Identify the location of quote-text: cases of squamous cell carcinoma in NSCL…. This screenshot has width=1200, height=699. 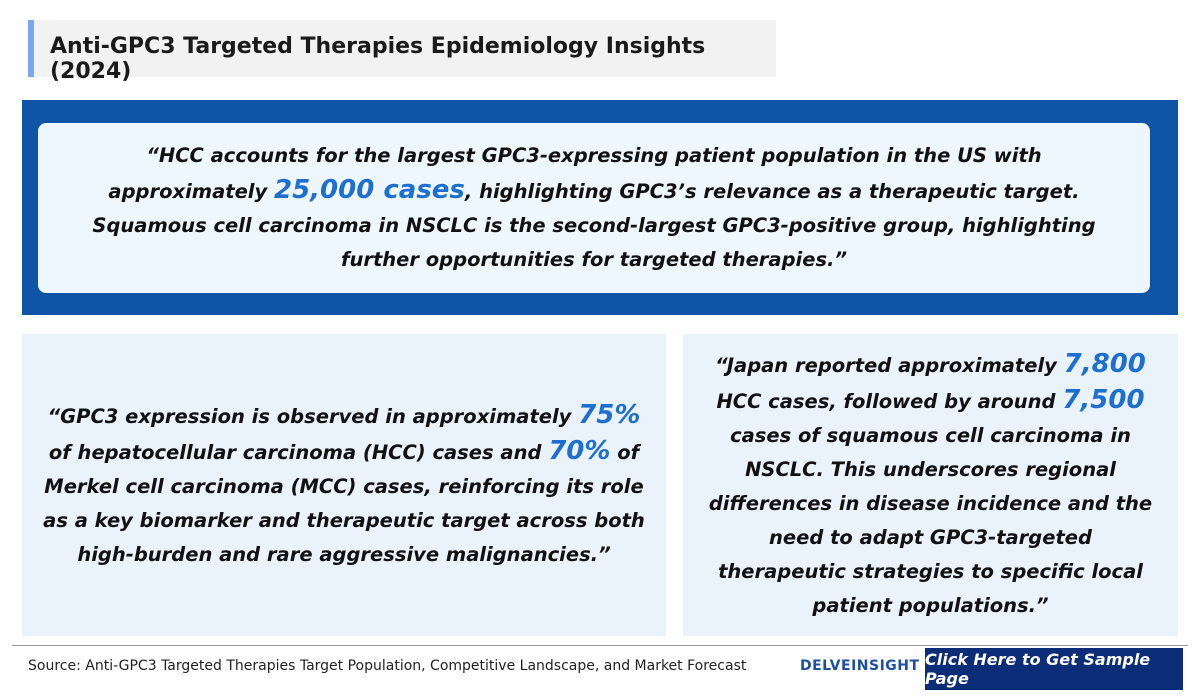
(930, 520).